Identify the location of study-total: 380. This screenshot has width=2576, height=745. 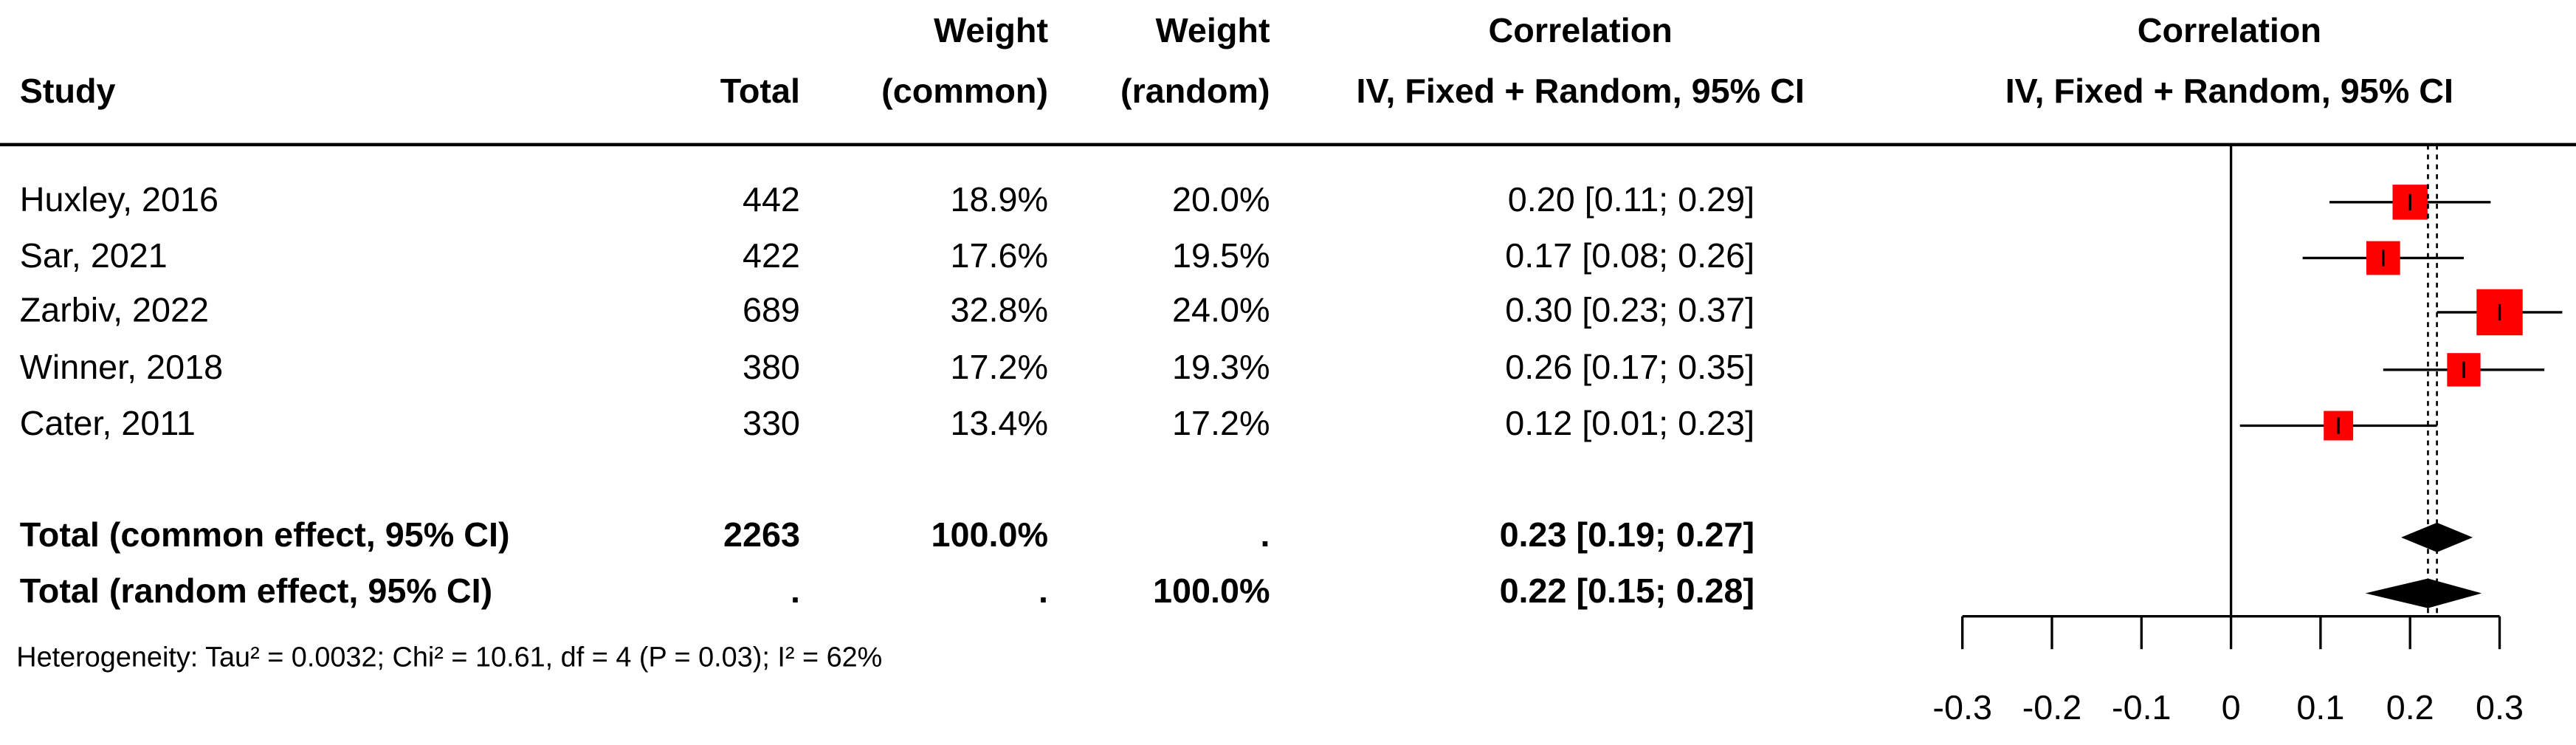
(772, 367).